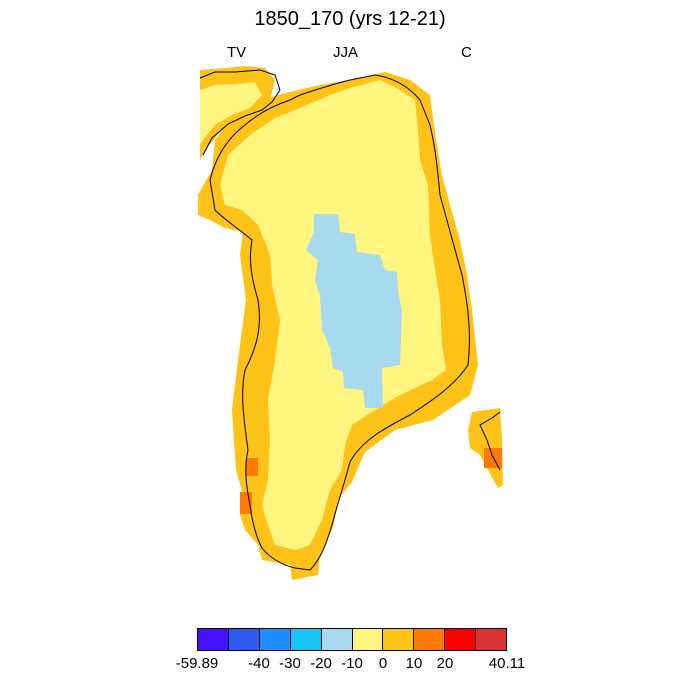  Describe the element at coordinates (321, 663) in the screenshot. I see `colorbar-label: -20` at that location.